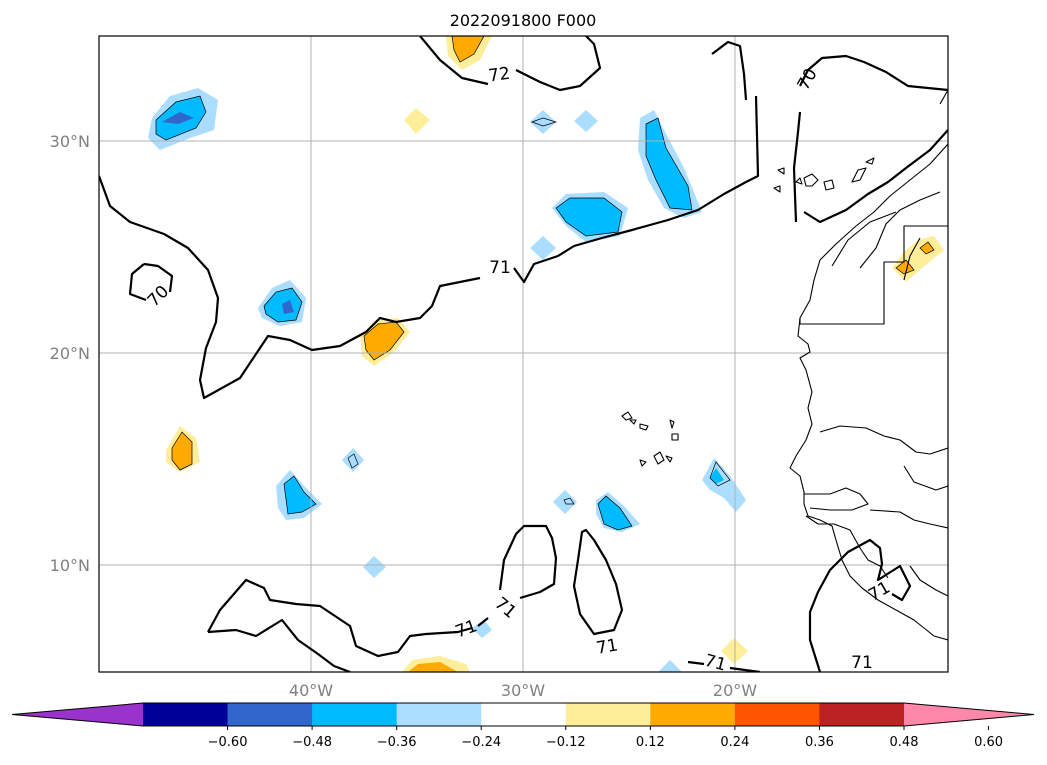 This screenshot has height=765, width=1047. What do you see at coordinates (523, 20) in the screenshot?
I see `map-title: 2022091800 F000` at bounding box center [523, 20].